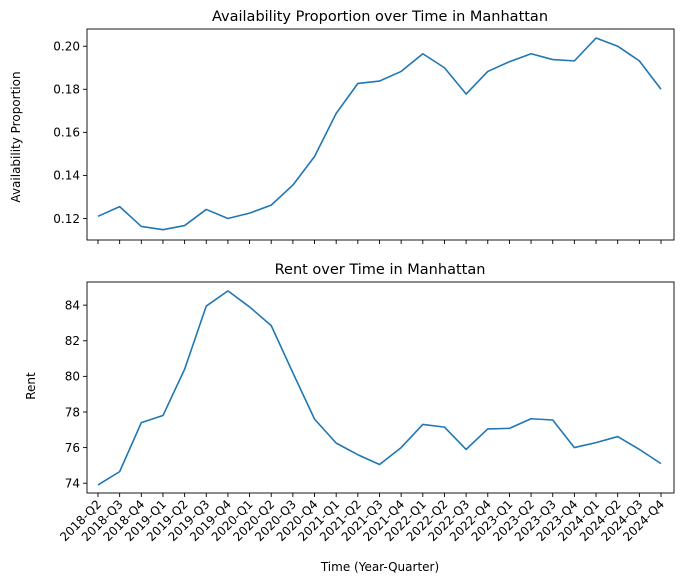  I want to click on y-tick-label: 80, so click(72, 377).